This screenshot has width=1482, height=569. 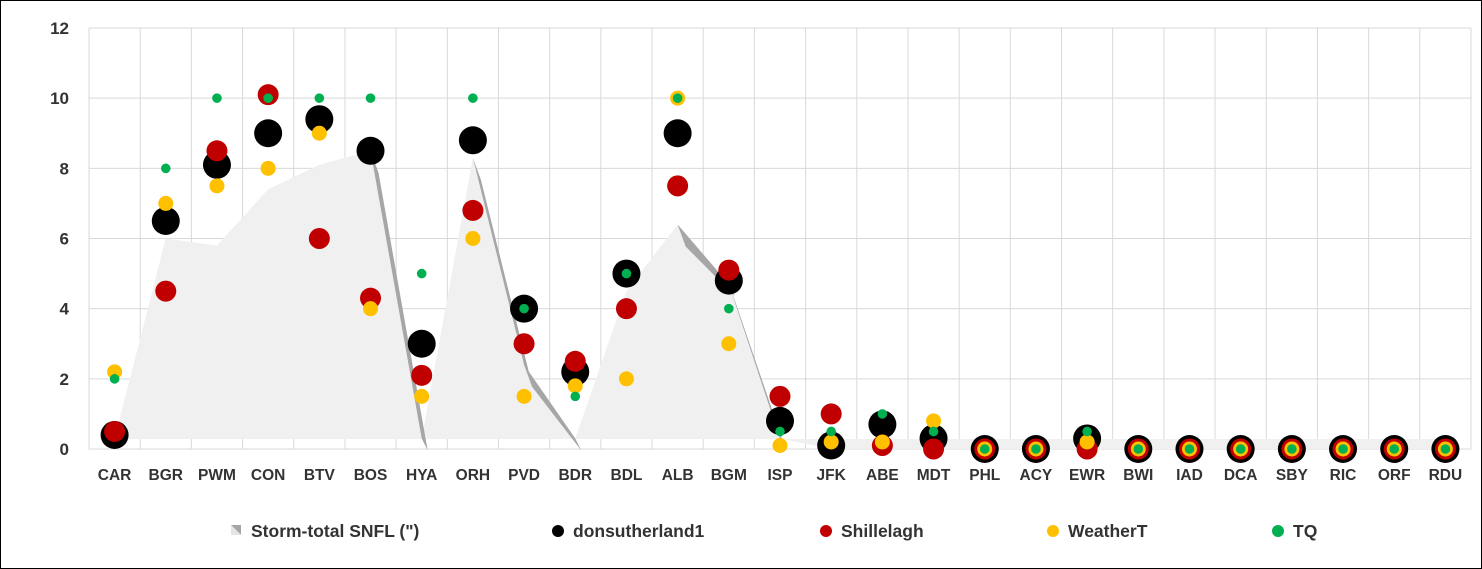 I want to click on x-tick-label: ISP, so click(x=780, y=475).